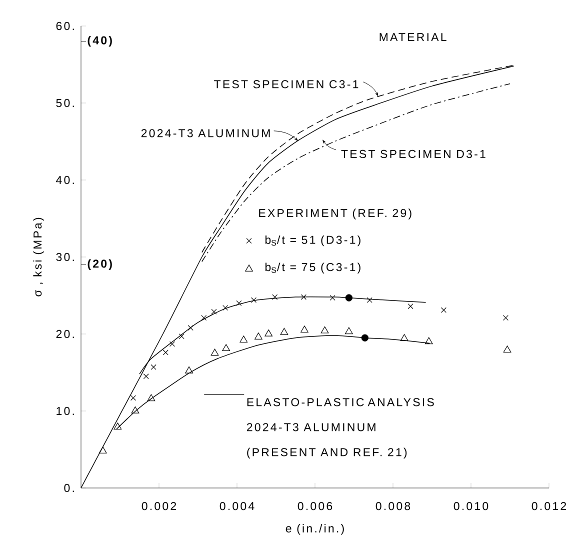  I want to click on y-tick-label: 40., so click(65, 180).